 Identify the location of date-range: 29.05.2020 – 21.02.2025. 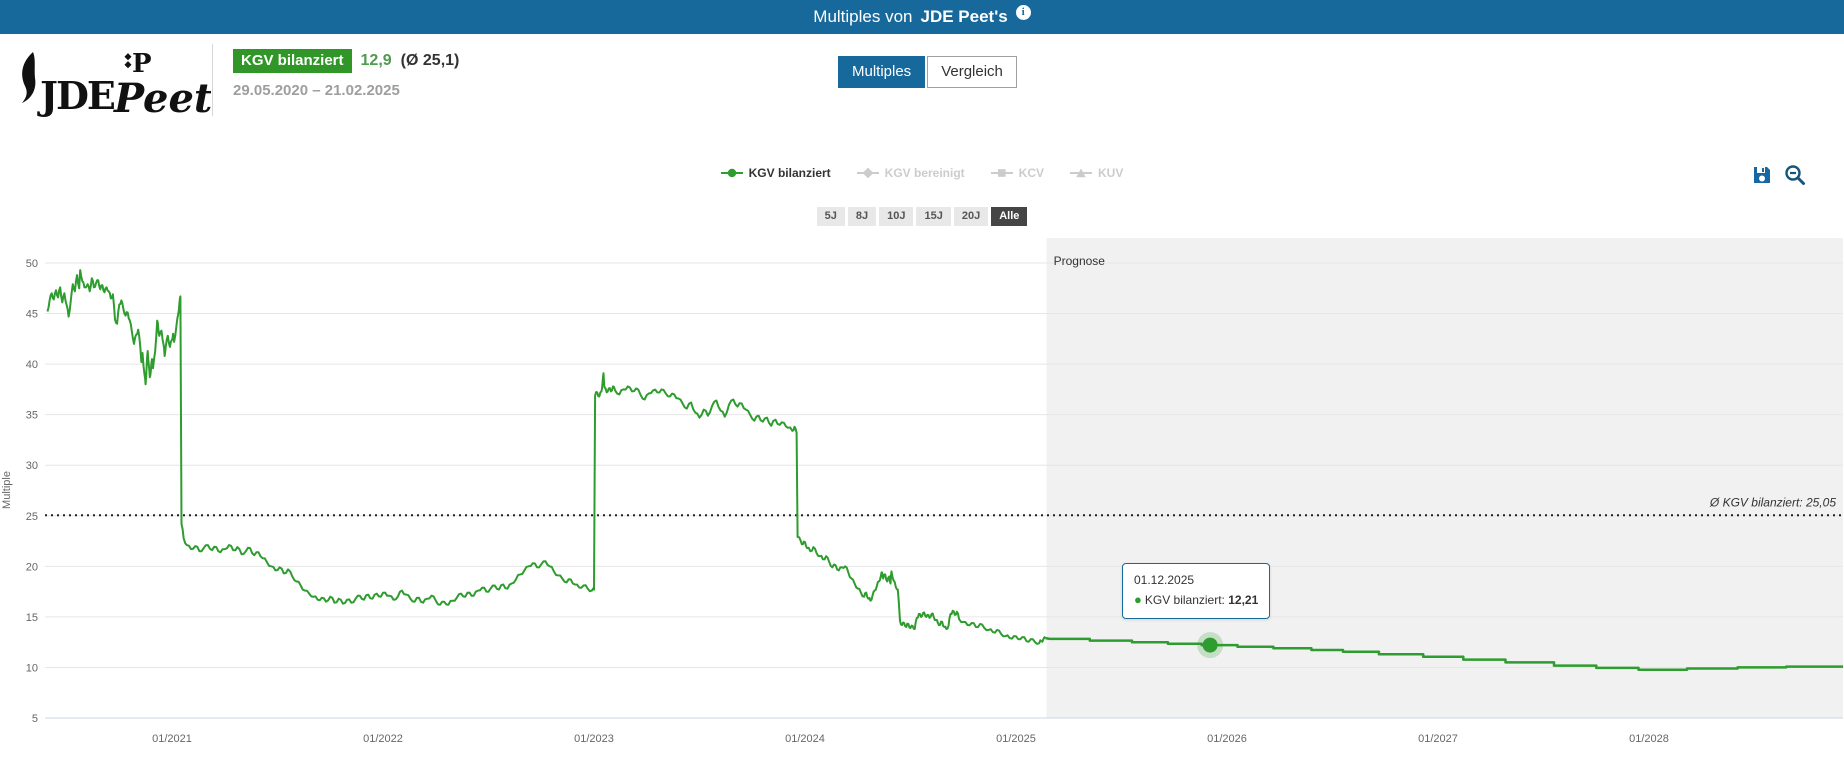
(316, 90).